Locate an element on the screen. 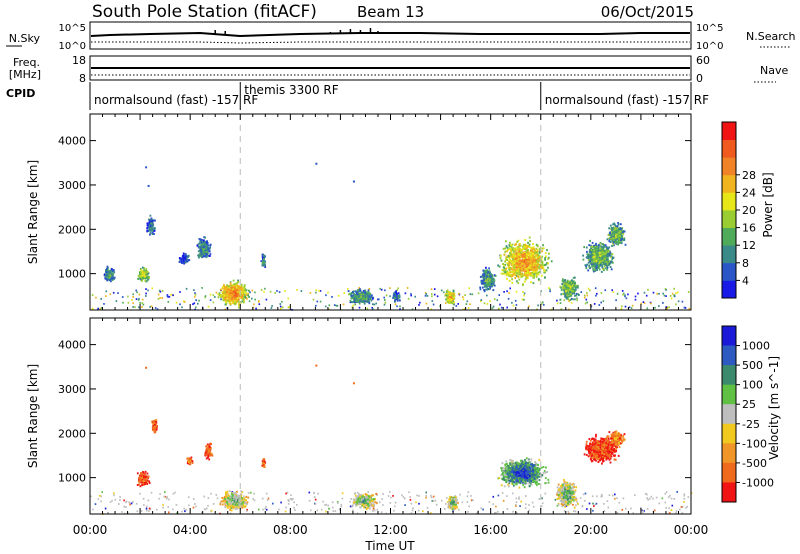  nsearch-tick-top: 10^5 is located at coordinates (709, 28).